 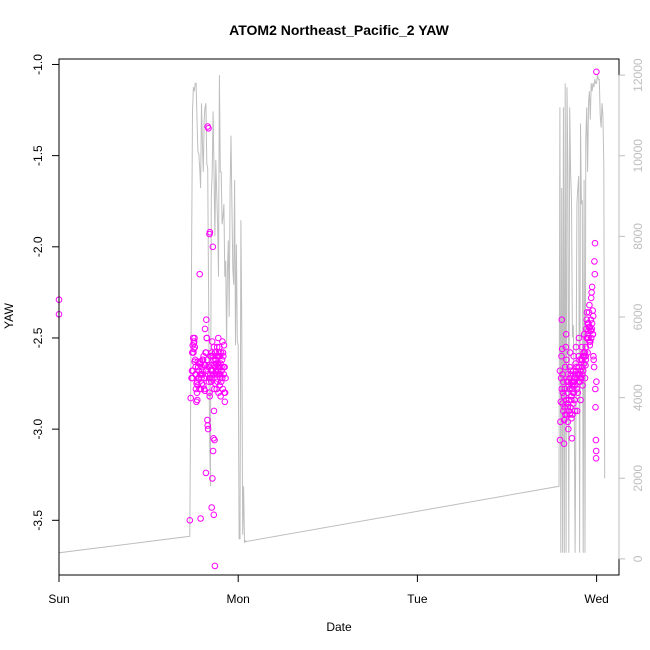 I want to click on y2-tick-label: 0, so click(x=638, y=558).